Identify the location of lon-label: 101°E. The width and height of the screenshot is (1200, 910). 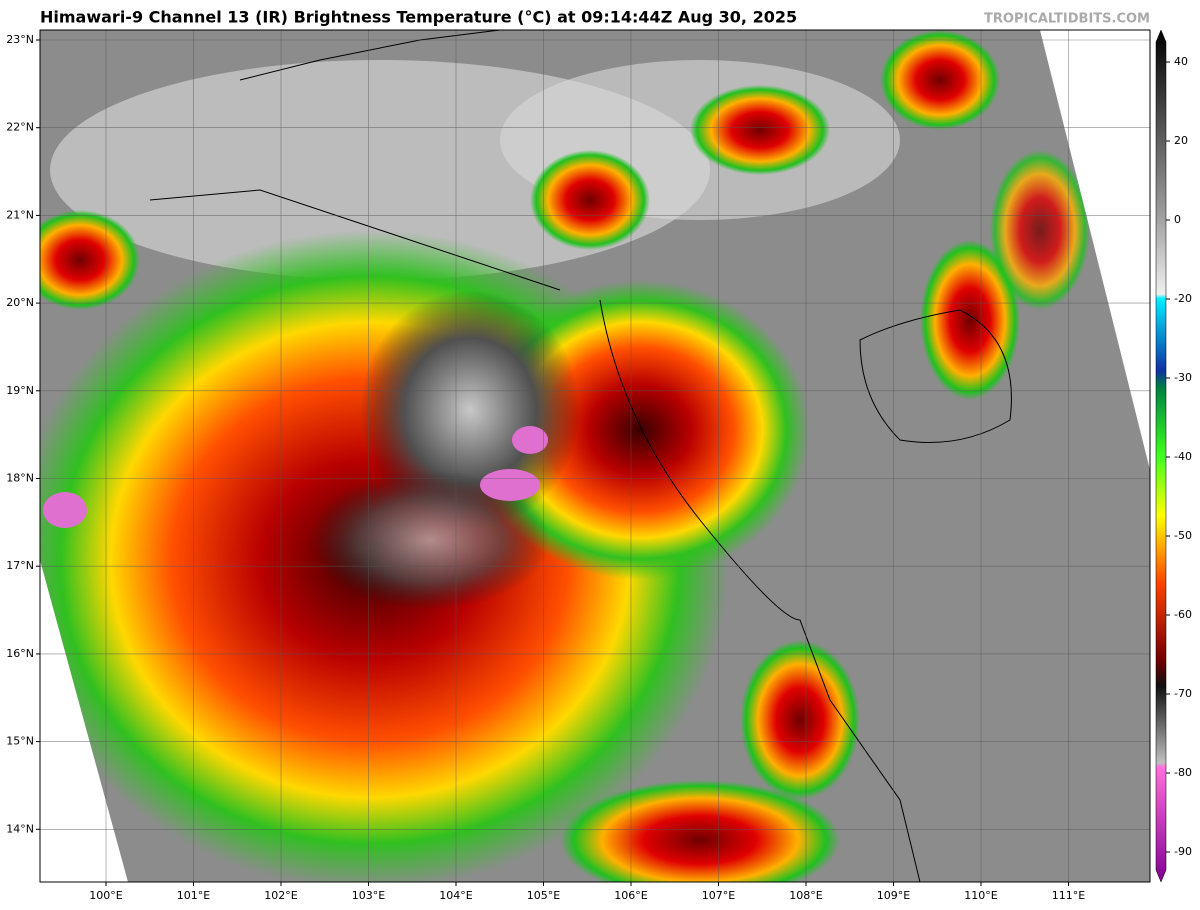
(193, 895).